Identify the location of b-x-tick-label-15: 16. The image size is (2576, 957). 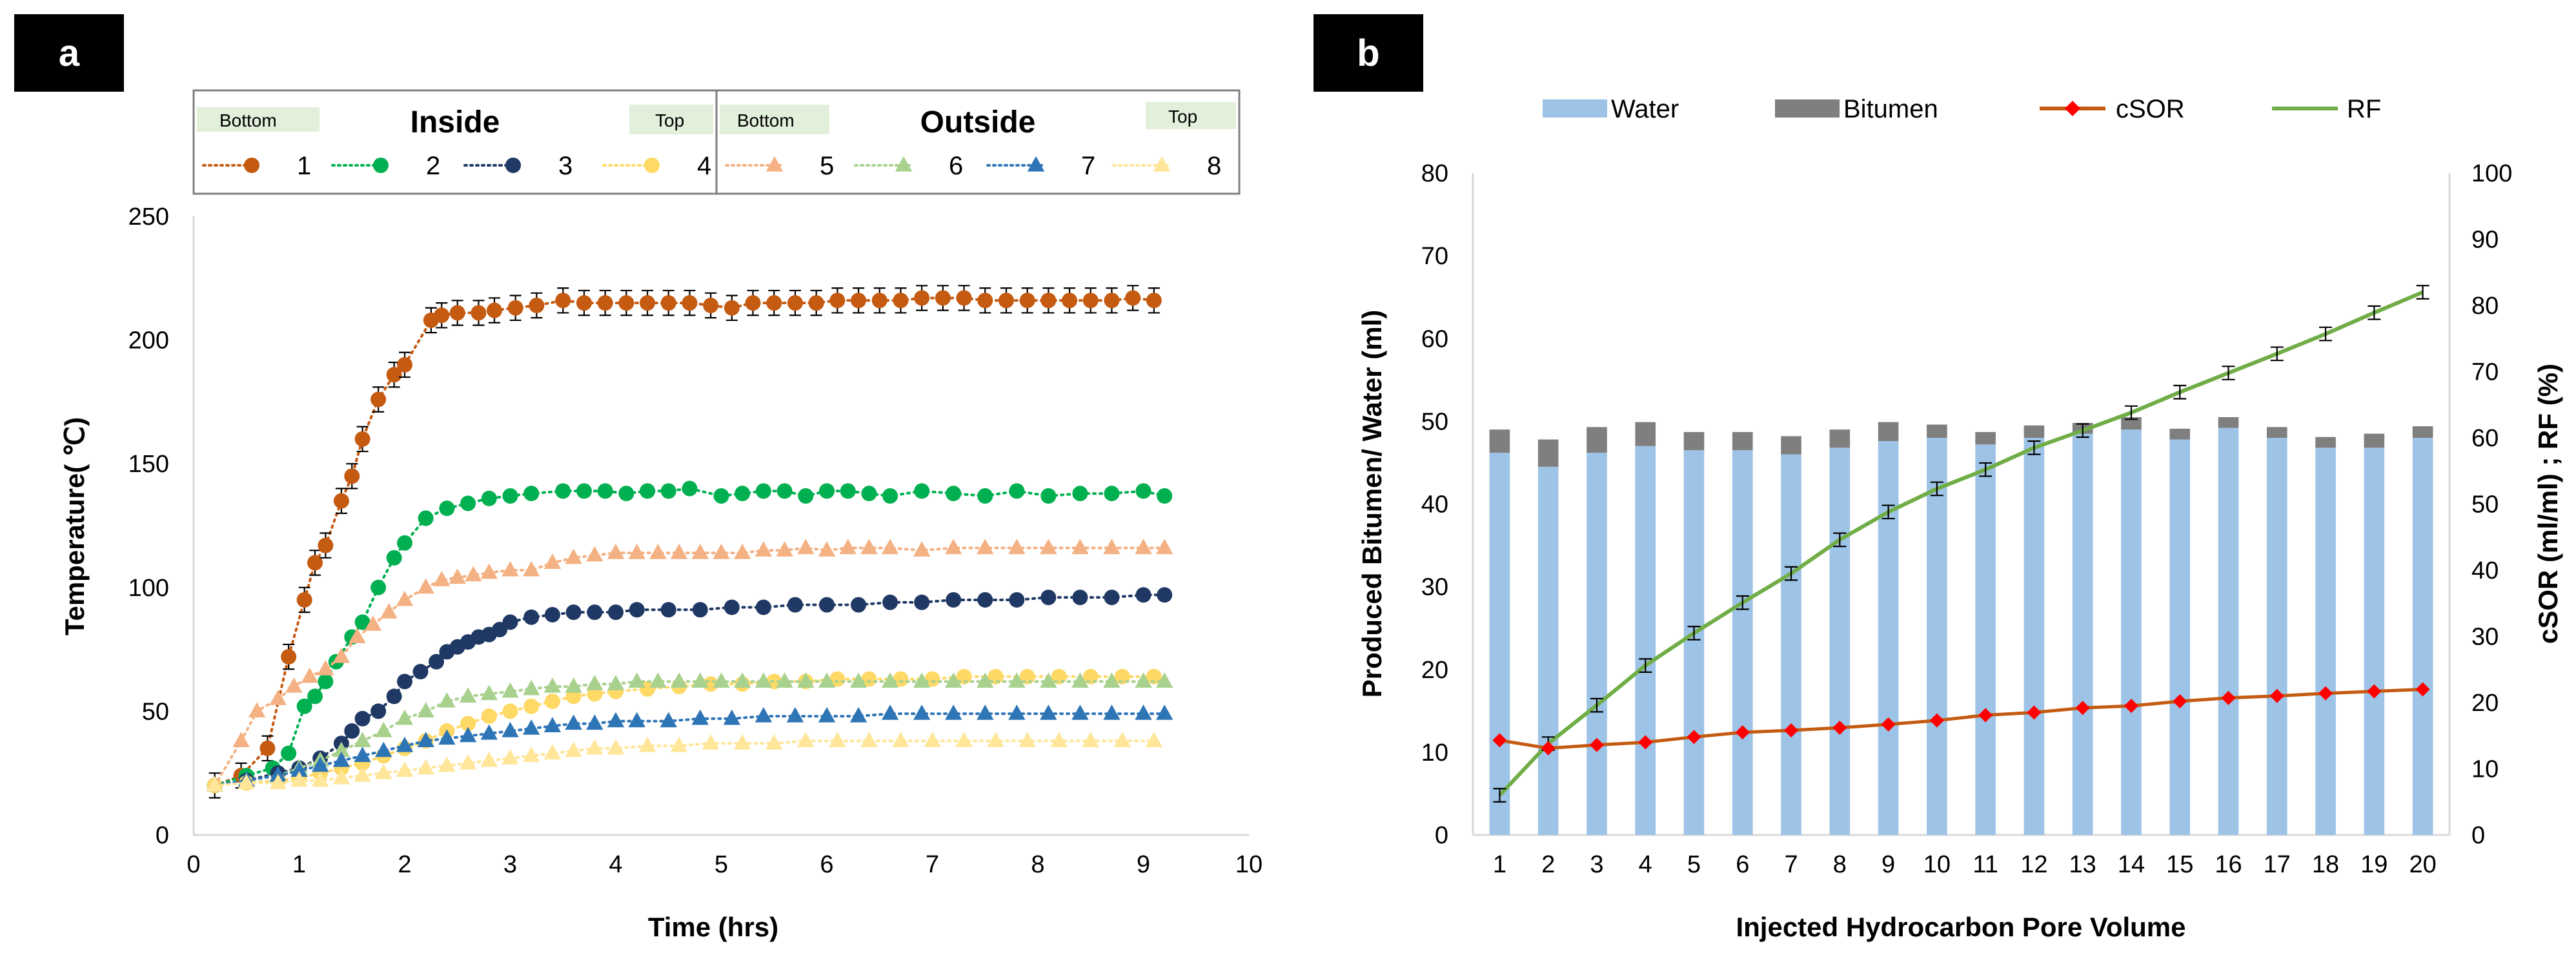
(2228, 865).